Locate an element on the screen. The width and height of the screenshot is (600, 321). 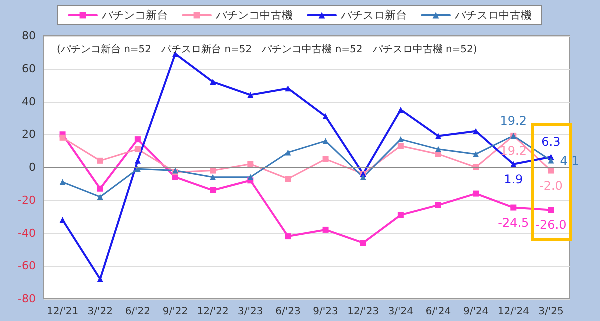
y-tick-label: -20 is located at coordinates (27, 200).